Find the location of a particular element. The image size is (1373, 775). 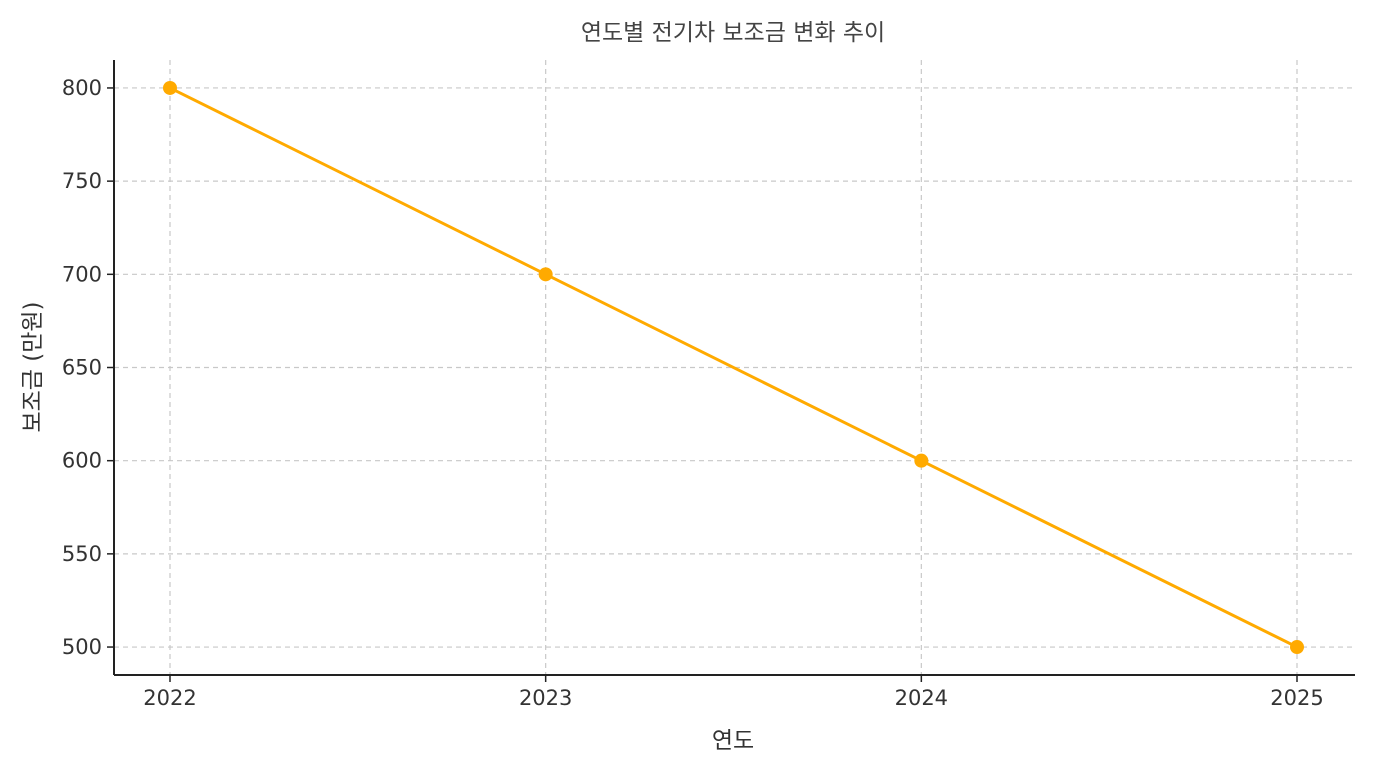

y-tick-label: 500 is located at coordinates (82, 647).